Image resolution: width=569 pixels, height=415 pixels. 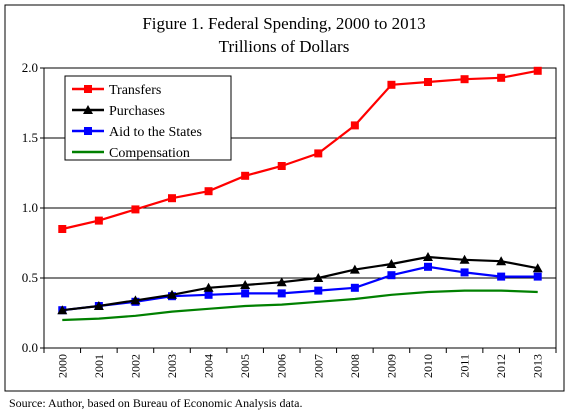 I want to click on y-tick-label: 2.0, so click(x=30, y=67).